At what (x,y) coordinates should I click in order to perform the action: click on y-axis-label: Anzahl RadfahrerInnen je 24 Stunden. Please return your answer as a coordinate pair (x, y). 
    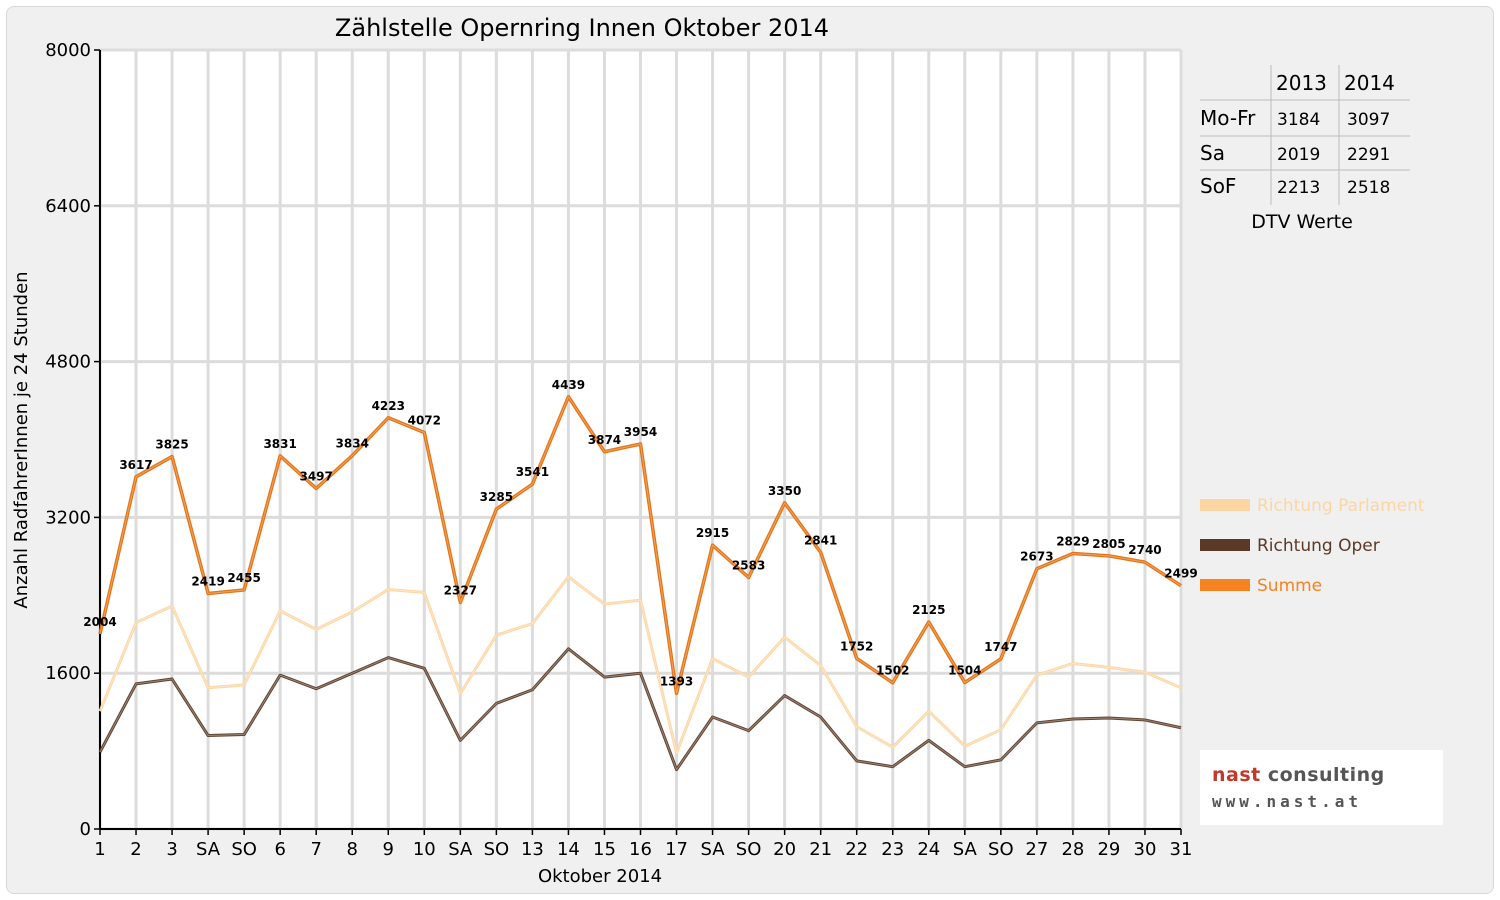
    Looking at the image, I should click on (21, 439).